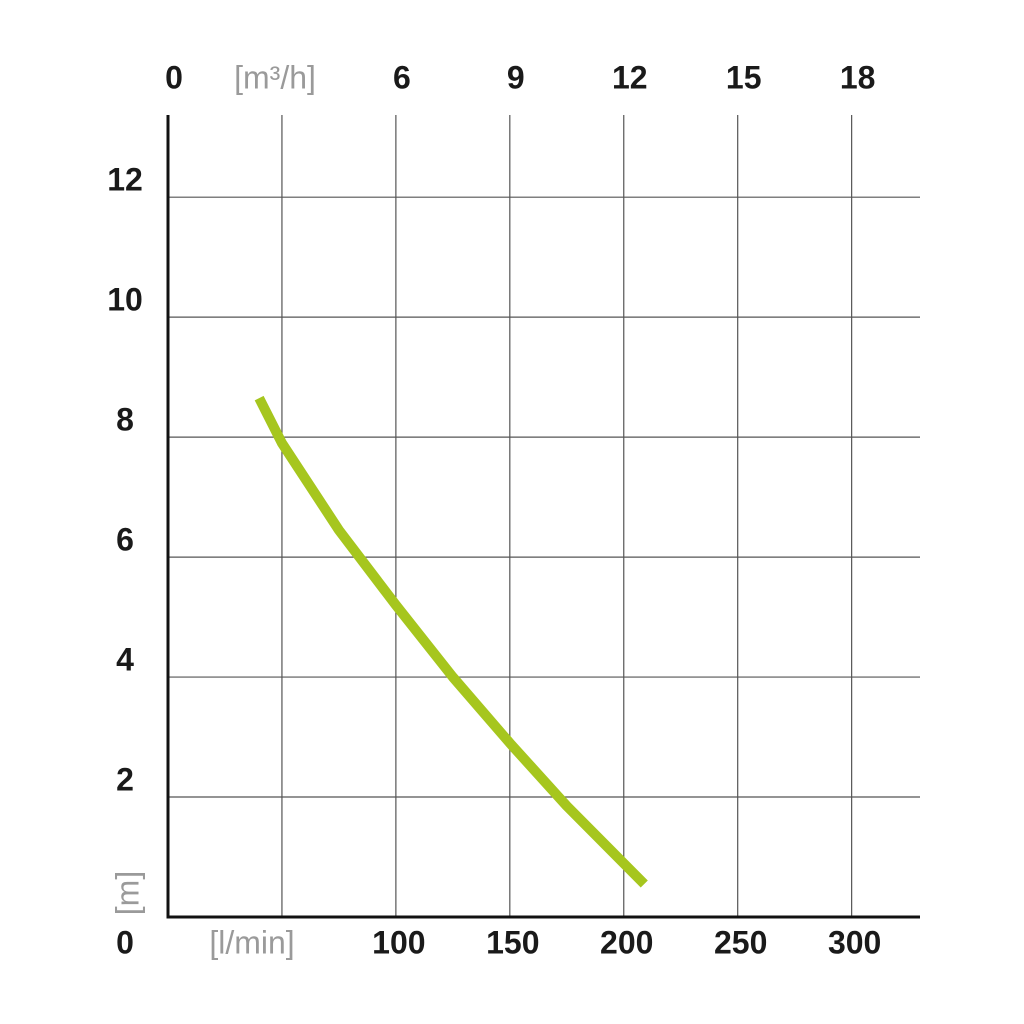 The width and height of the screenshot is (1024, 1024). I want to click on y-axis-label: [m], so click(127, 893).